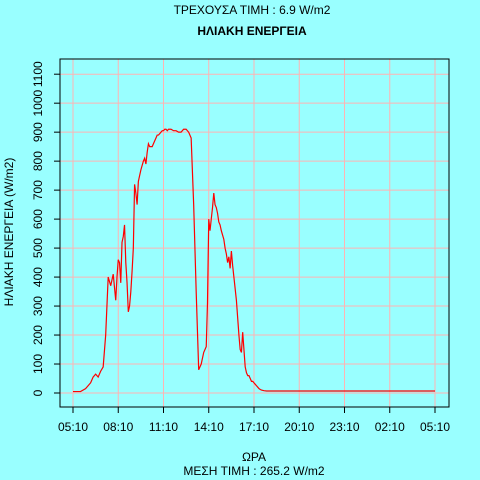 Image resolution: width=480 pixels, height=480 pixels. What do you see at coordinates (9, 232) in the screenshot?
I see `y-axis-label: ΗΛΙΑΚΗ ΕΝΕΡΓΕΙΑ (W/m2)` at bounding box center [9, 232].